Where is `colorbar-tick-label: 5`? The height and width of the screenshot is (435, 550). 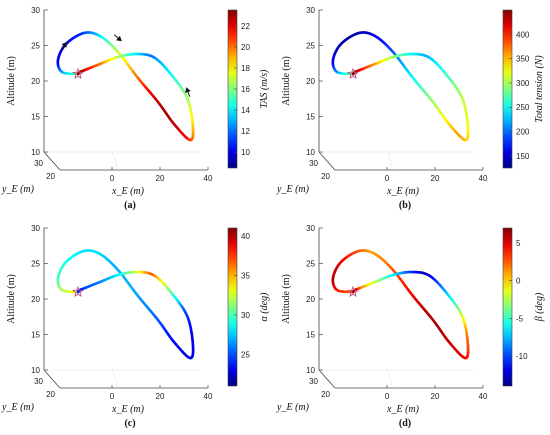 colorbar-tick-label: 5 is located at coordinates (518, 243).